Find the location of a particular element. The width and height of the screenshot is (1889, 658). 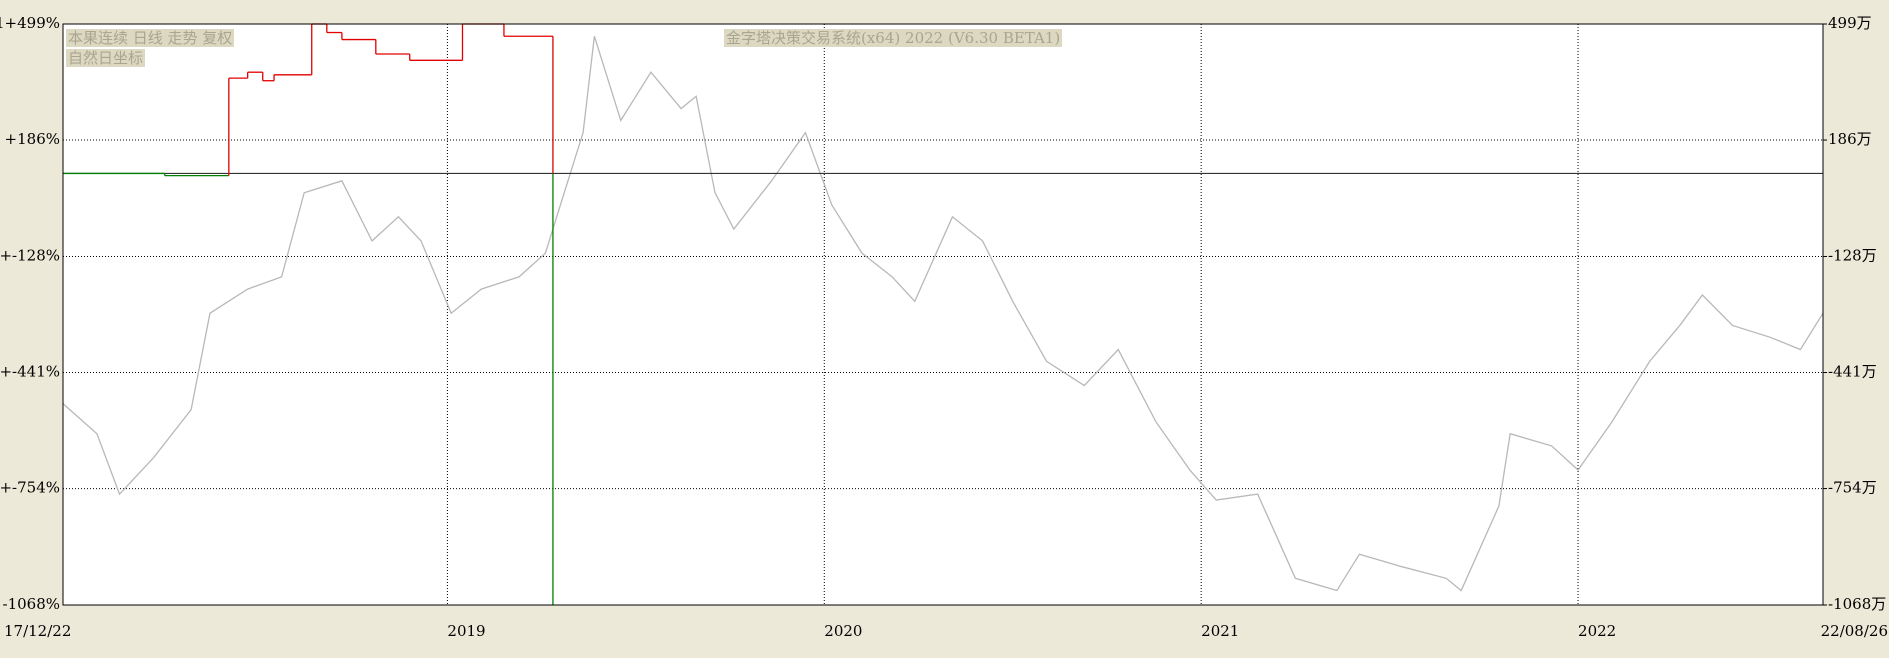

y-tick-label: +-441% is located at coordinates (30, 372).